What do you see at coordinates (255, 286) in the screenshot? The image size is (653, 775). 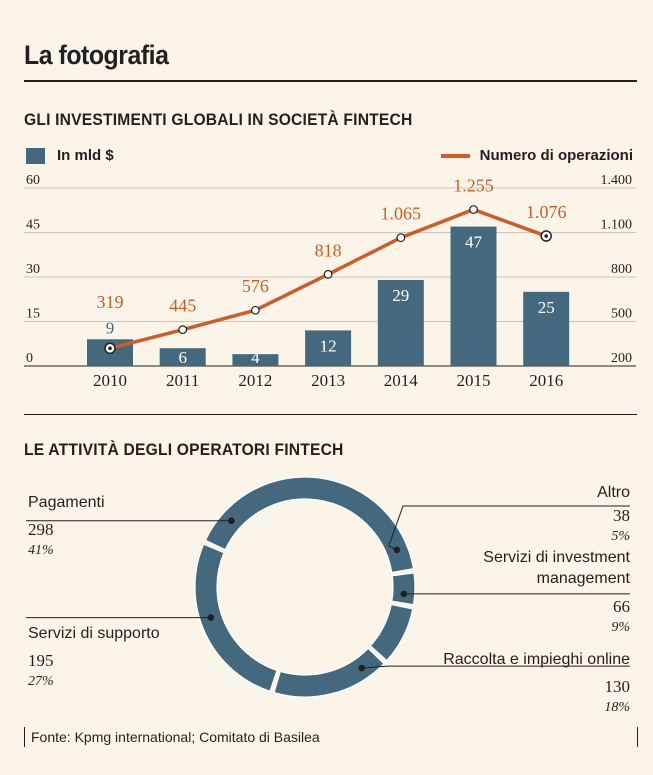 I see `operations-value-label: 576` at bounding box center [255, 286].